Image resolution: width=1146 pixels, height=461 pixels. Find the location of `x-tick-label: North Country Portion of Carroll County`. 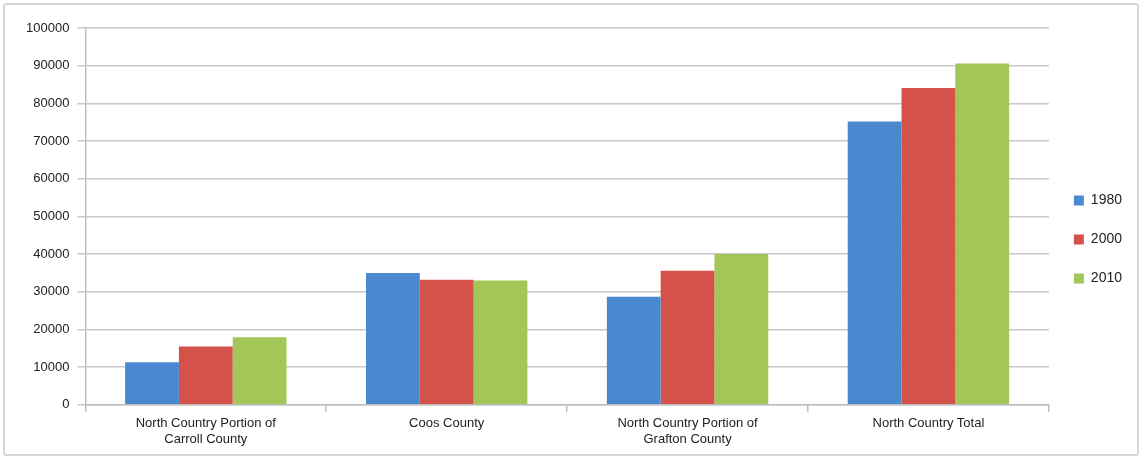

x-tick-label: North Country Portion of Carroll County is located at coordinates (206, 430).